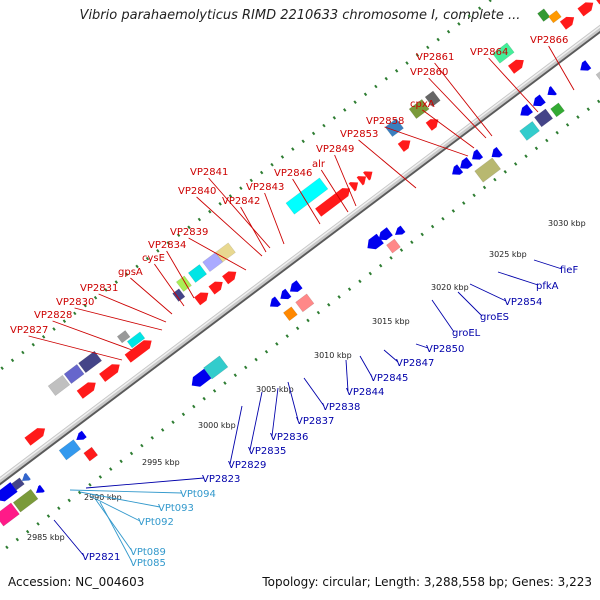 The width and height of the screenshot is (600, 600). What do you see at coordinates (167, 245) in the screenshot?
I see `forward-label-6: VP2834` at bounding box center [167, 245].